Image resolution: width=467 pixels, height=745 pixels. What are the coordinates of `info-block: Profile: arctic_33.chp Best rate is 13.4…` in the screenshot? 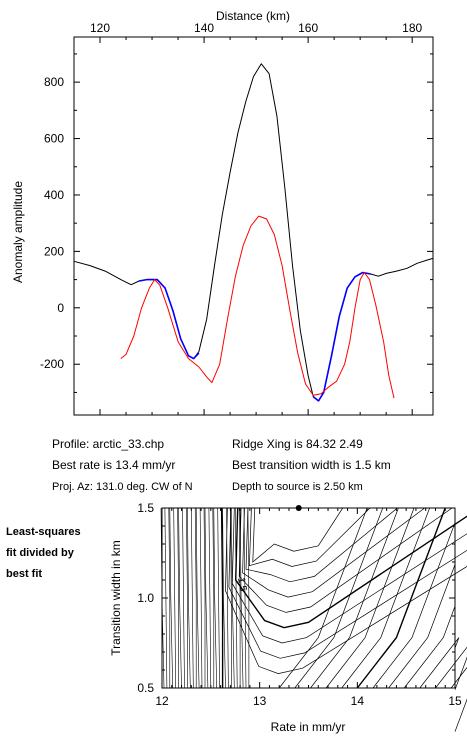 It's located at (221, 465).